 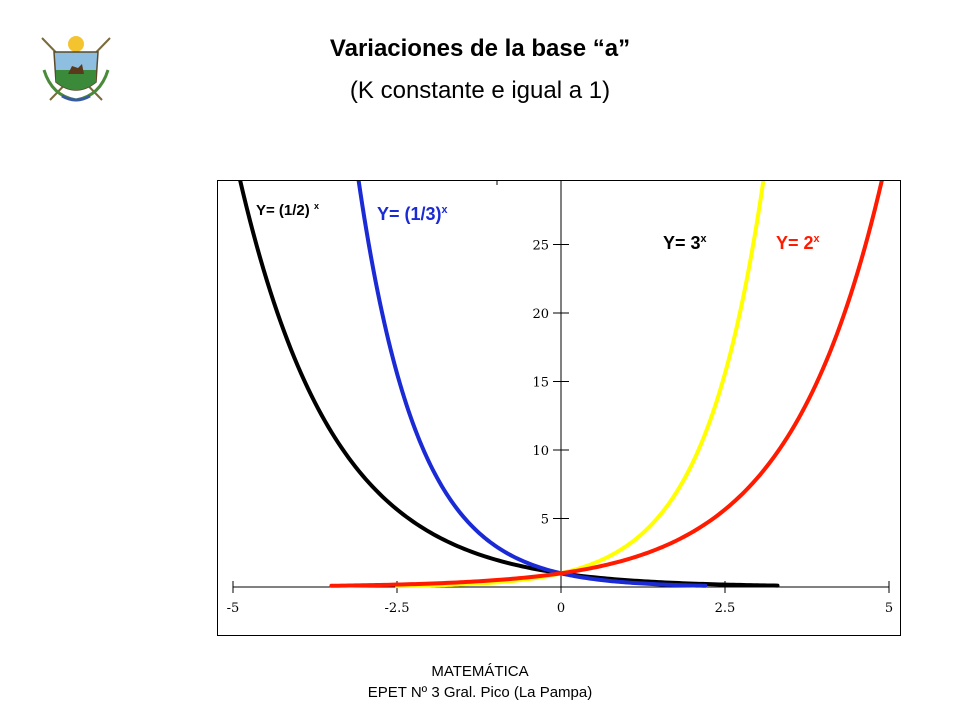 What do you see at coordinates (233, 608) in the screenshot?
I see `x-tick-label: -5` at bounding box center [233, 608].